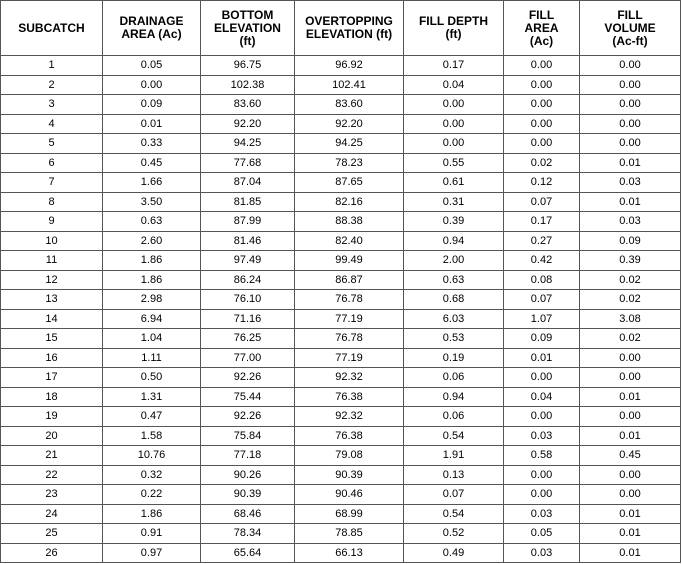 The image size is (682, 564). What do you see at coordinates (51, 552) in the screenshot?
I see `table-cell: 26` at bounding box center [51, 552].